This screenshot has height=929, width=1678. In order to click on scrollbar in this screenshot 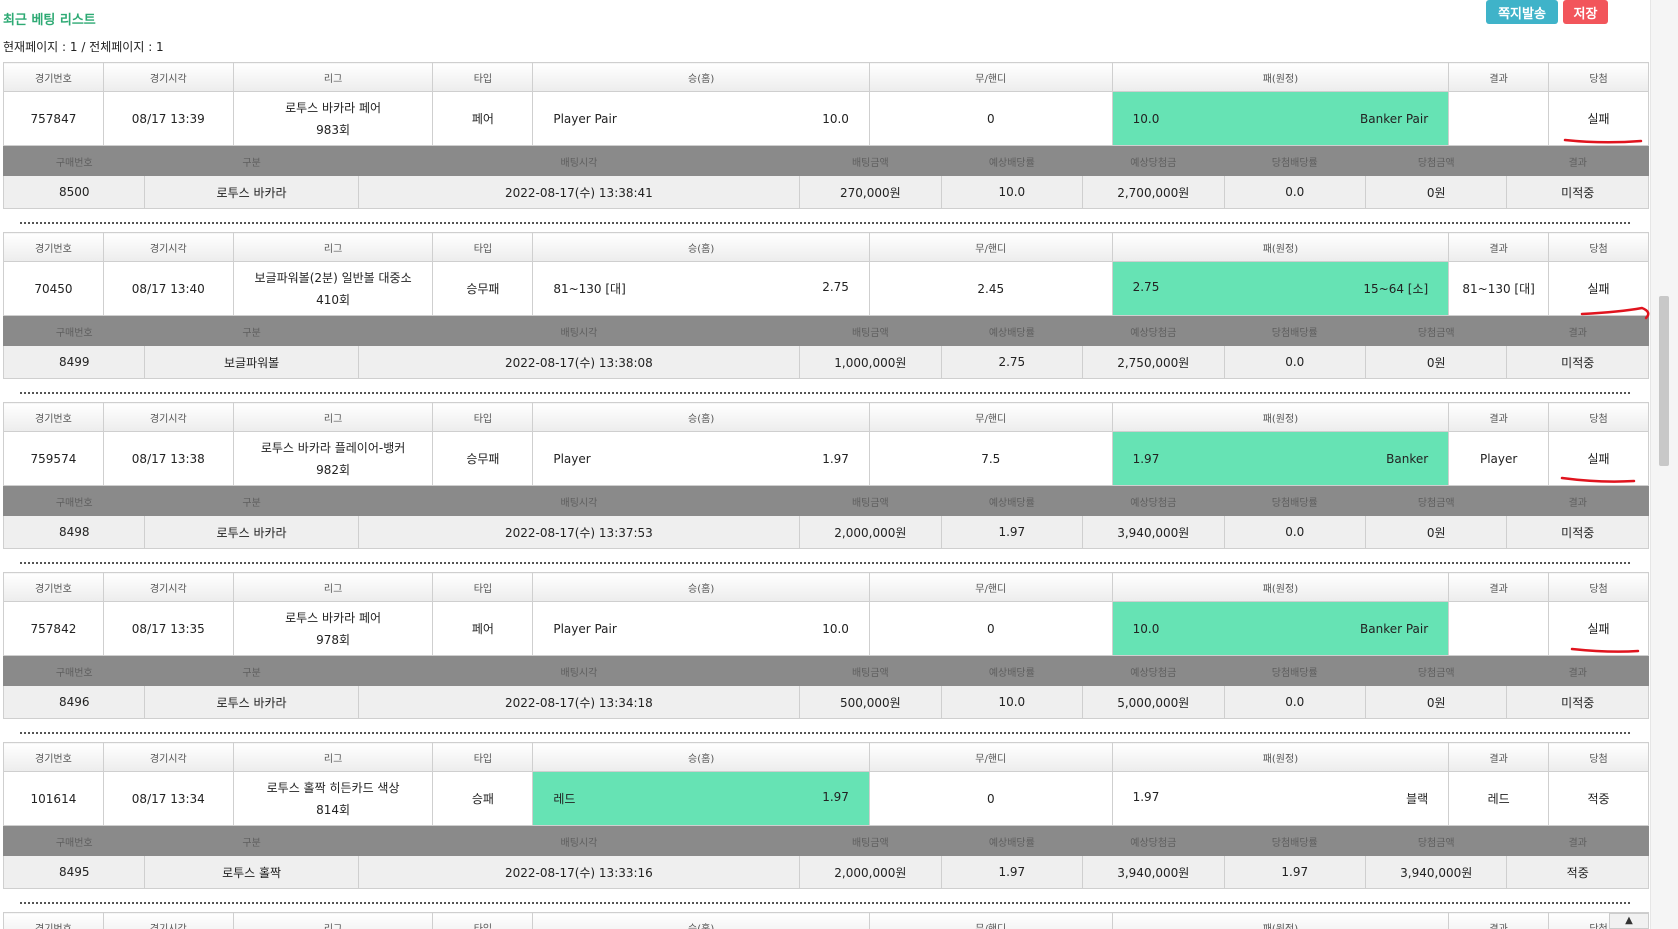, I will do `click(1664, 464)`.